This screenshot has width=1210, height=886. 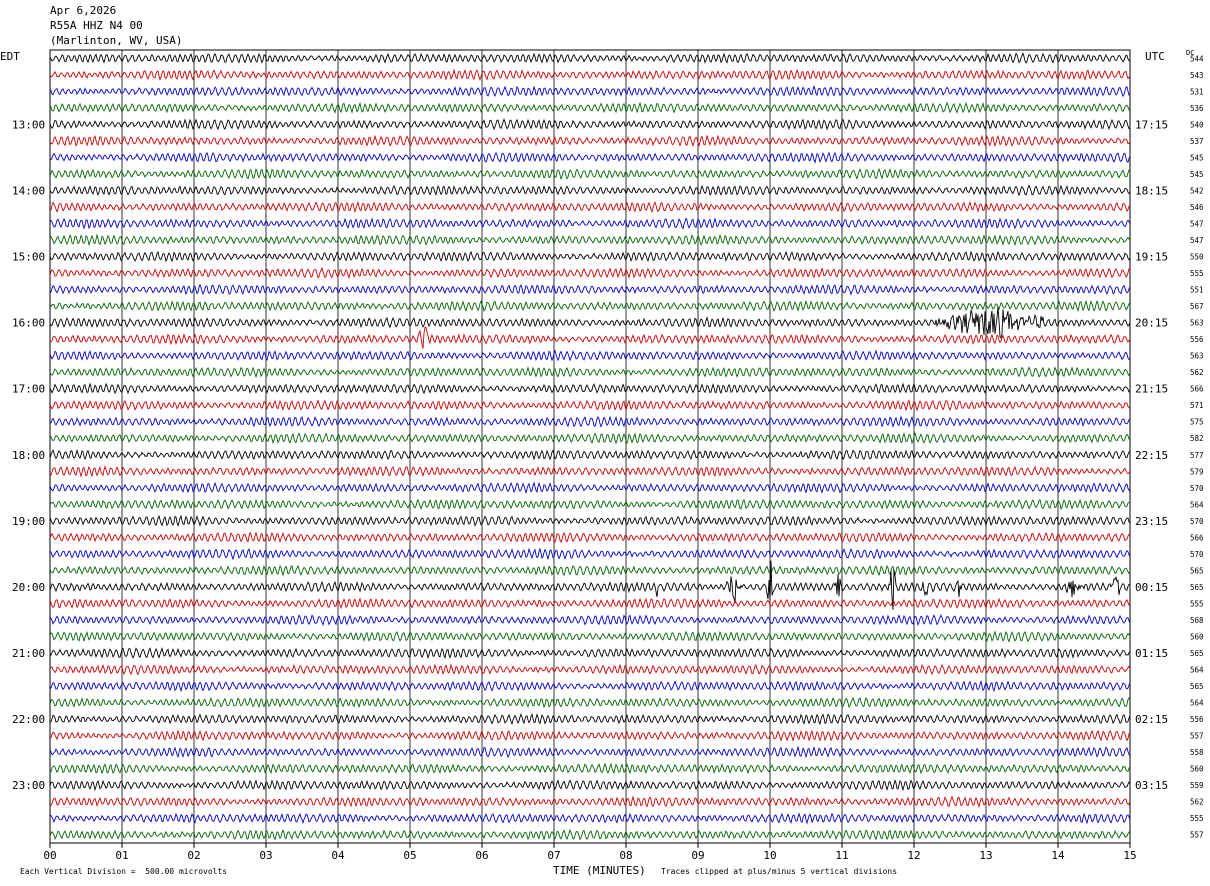 I want to click on left-hour-label: 18:00, so click(x=28, y=455).